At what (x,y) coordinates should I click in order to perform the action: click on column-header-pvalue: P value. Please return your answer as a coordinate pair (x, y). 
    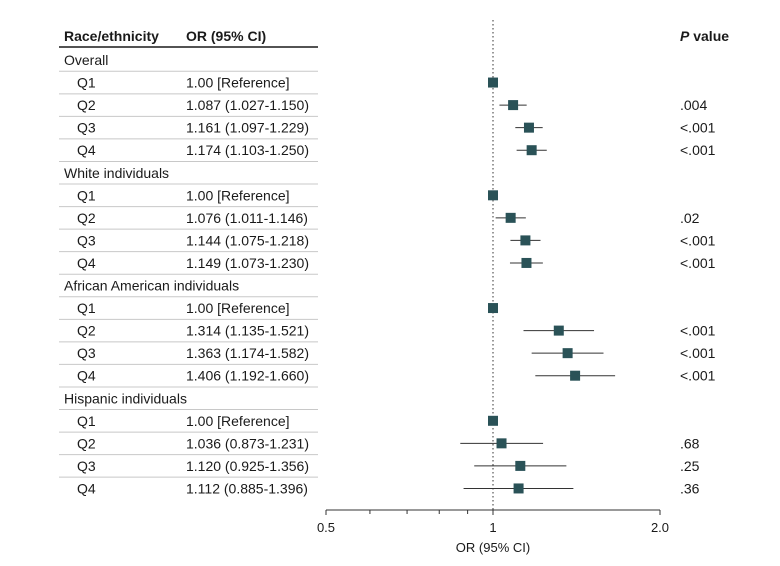
    Looking at the image, I should click on (704, 36).